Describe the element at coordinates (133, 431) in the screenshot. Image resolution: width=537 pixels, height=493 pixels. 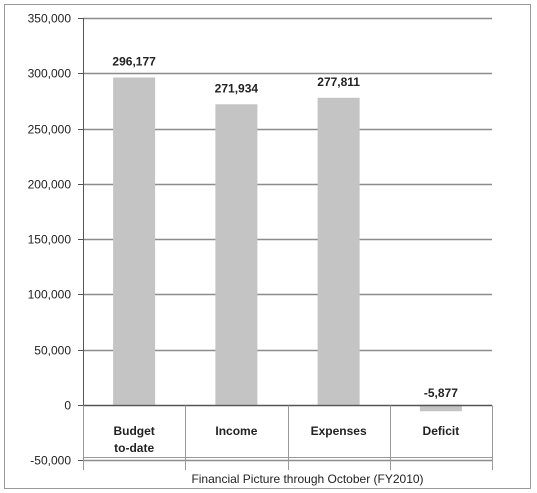
I see `category-label: Budget` at that location.